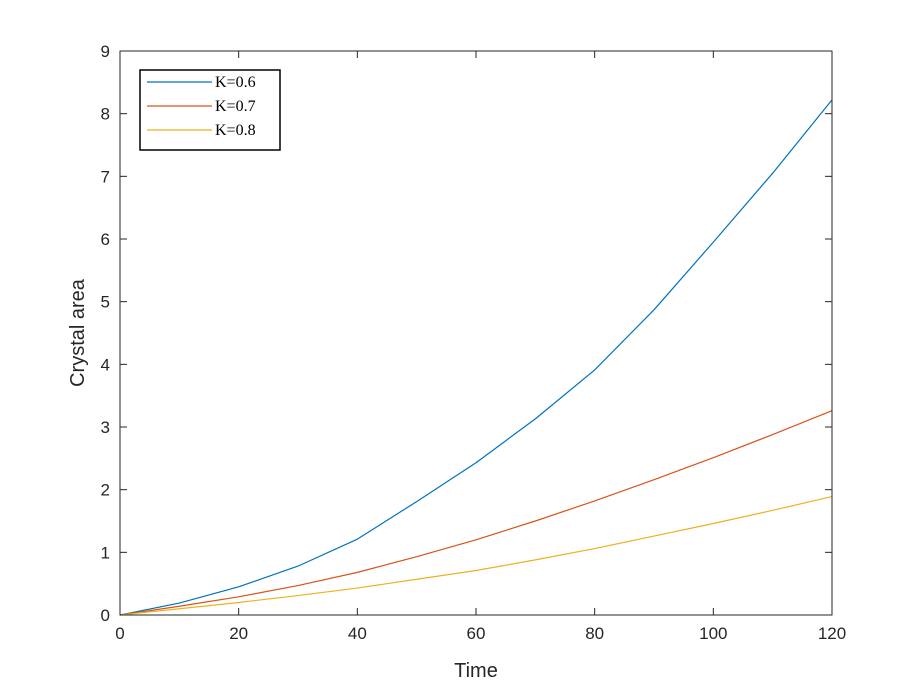 This screenshot has height=690, width=919. What do you see at coordinates (832, 633) in the screenshot?
I see `x-tick-label: 120` at bounding box center [832, 633].